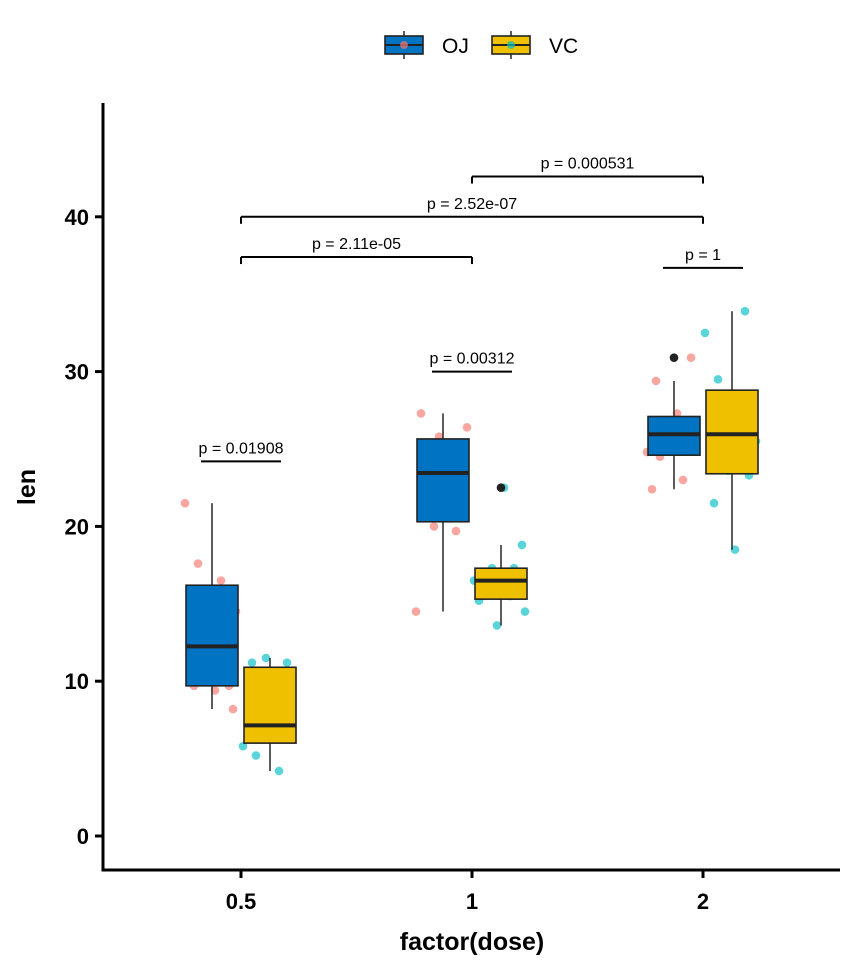 This screenshot has width=855, height=972. What do you see at coordinates (256, 755) in the screenshot?
I see `data-point-vc-0.5-8` at bounding box center [256, 755].